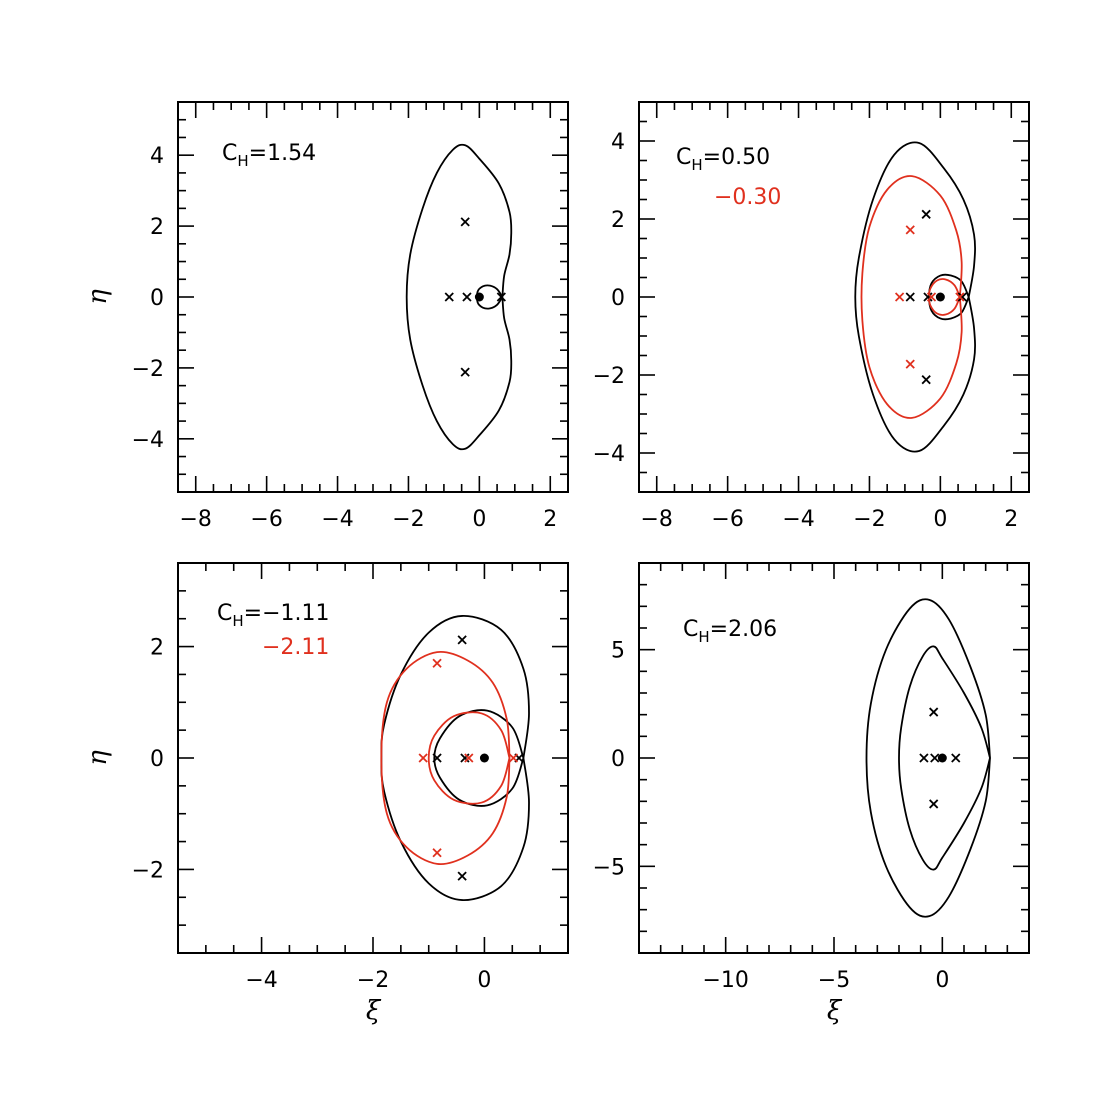  What do you see at coordinates (725, 980) in the screenshot?
I see `x-tick-label: −10` at bounding box center [725, 980].